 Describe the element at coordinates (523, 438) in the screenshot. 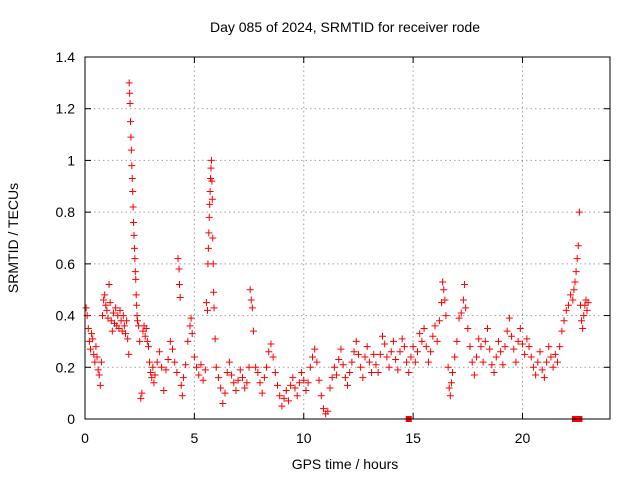

I see `x-tick-label: 20` at that location.